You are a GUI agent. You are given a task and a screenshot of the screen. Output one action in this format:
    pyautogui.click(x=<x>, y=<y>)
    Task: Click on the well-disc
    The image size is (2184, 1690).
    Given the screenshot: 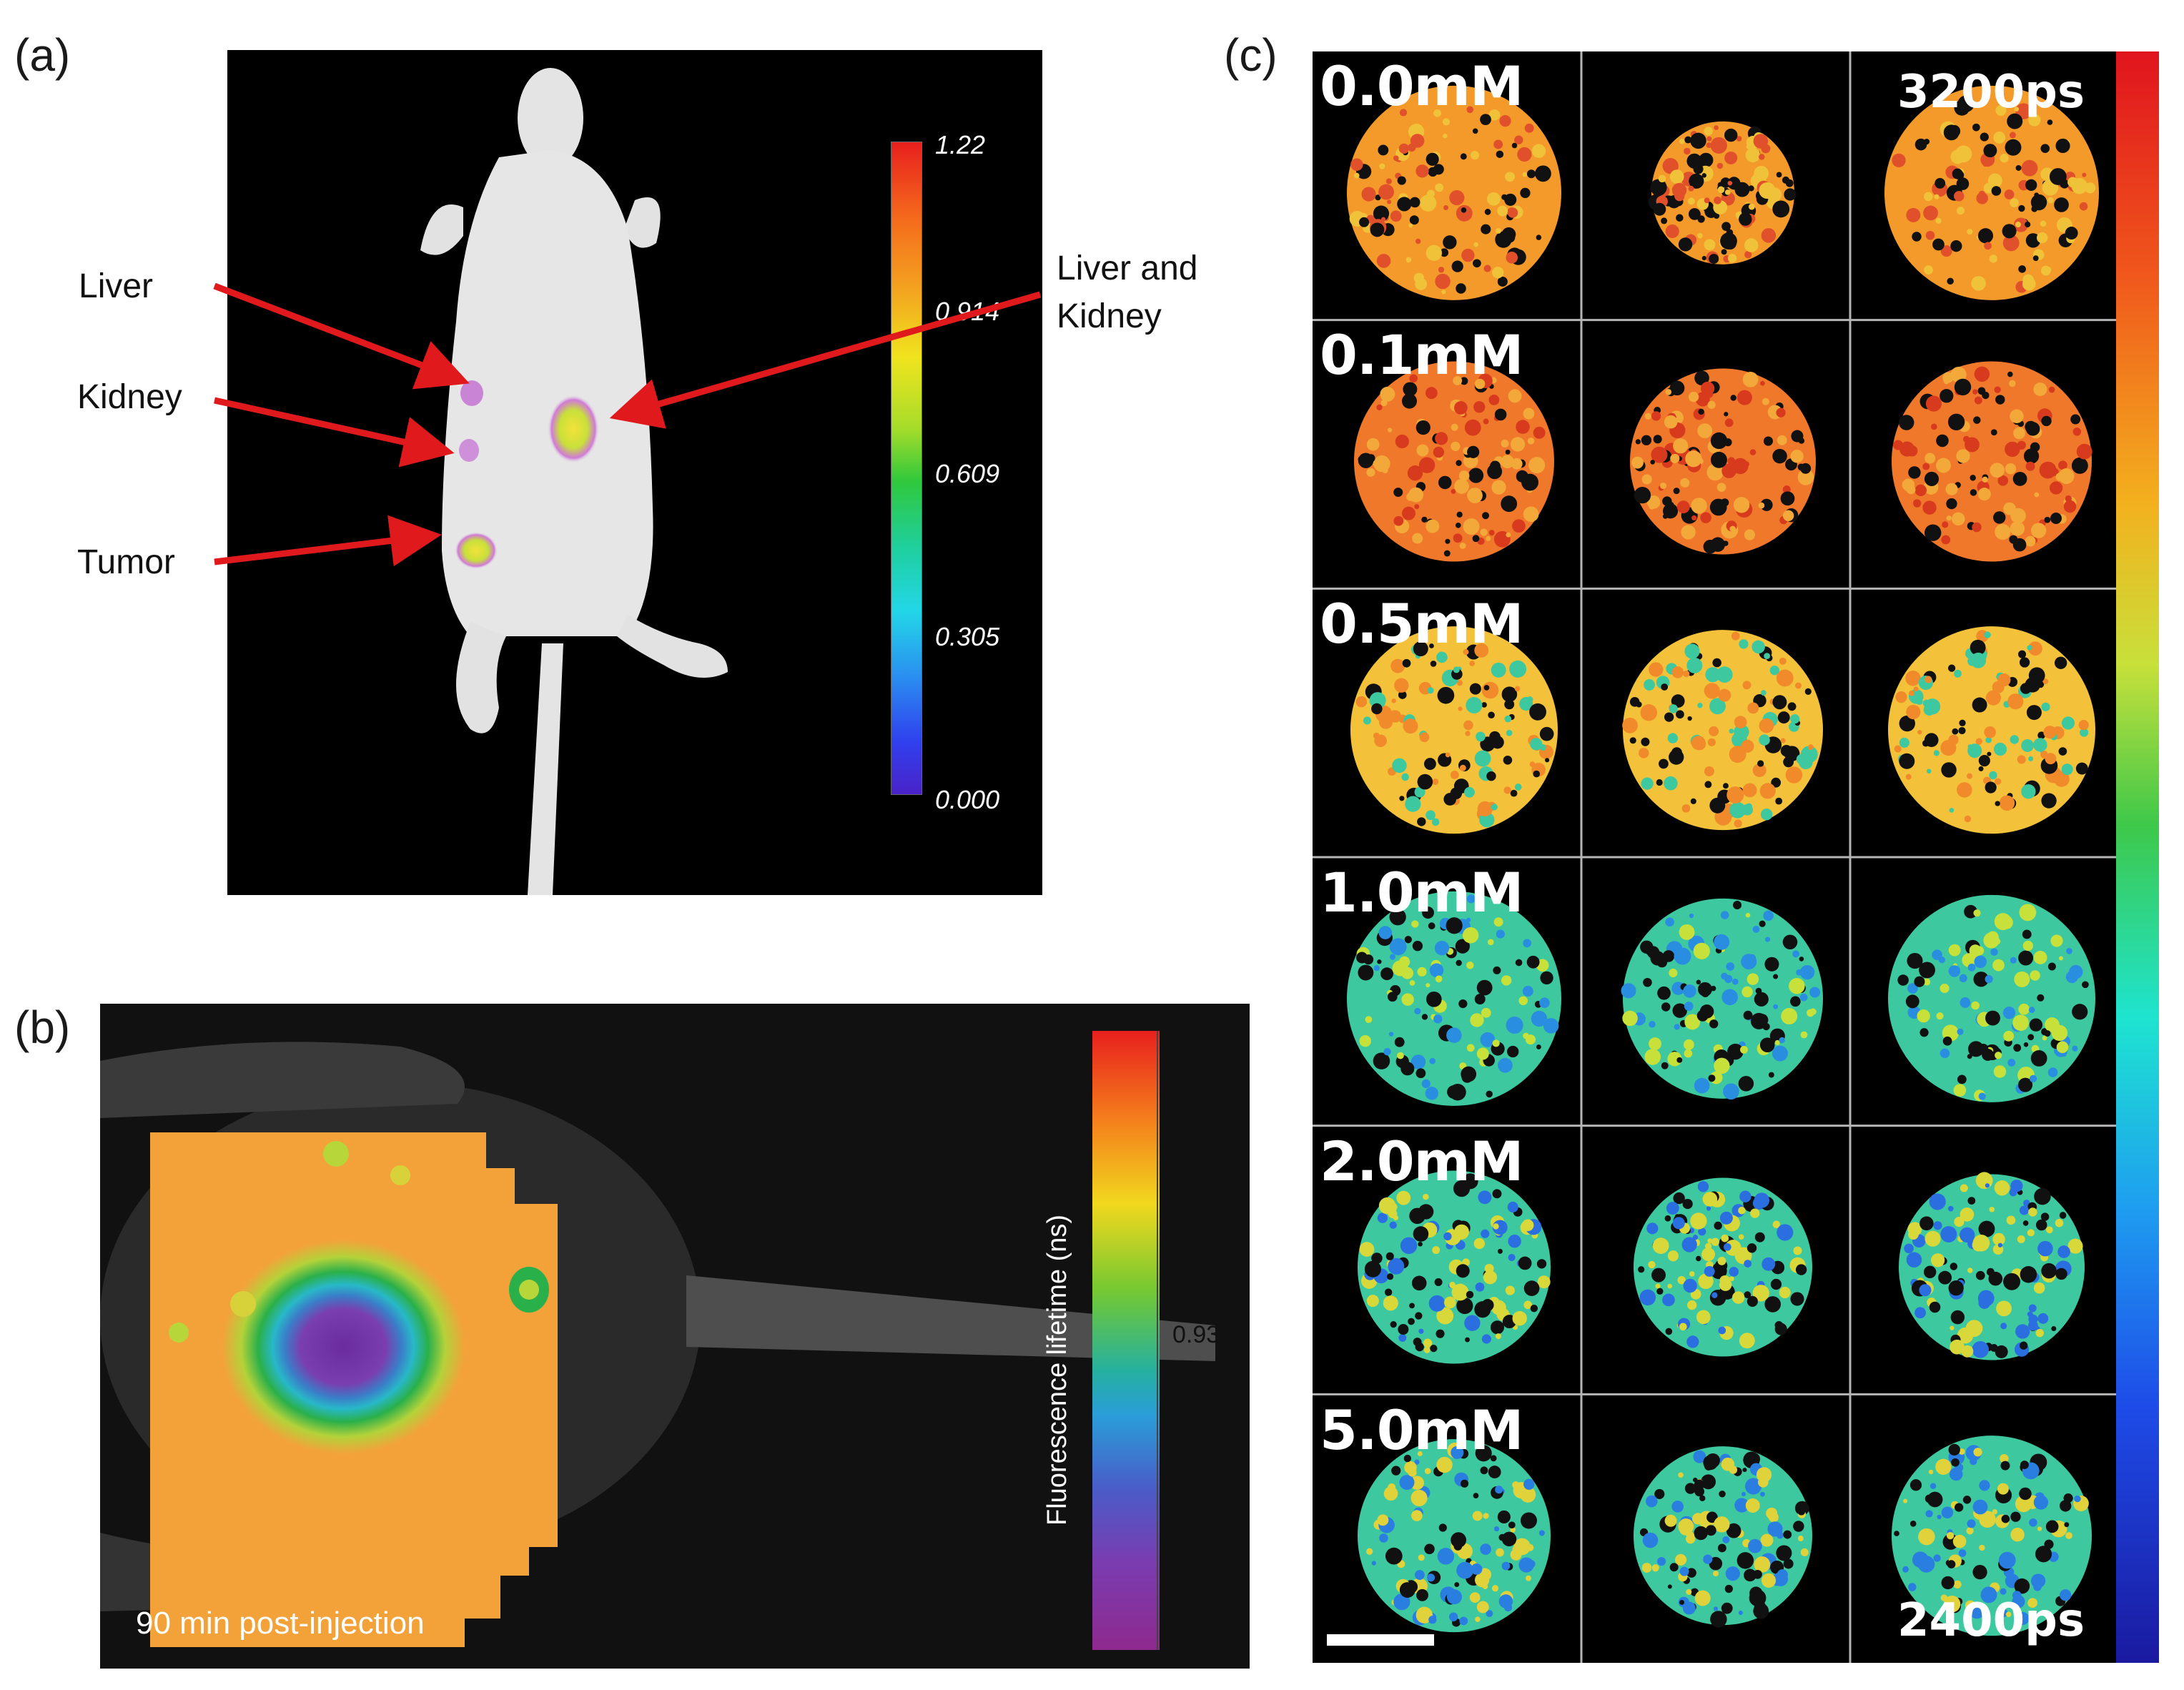 What is the action you would take?
    pyautogui.click(x=1991, y=998)
    